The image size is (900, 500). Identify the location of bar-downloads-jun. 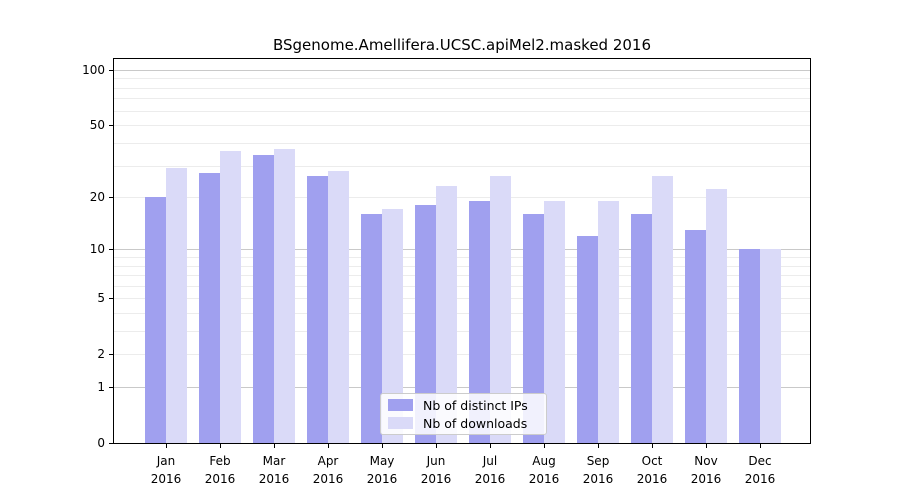
(446, 314).